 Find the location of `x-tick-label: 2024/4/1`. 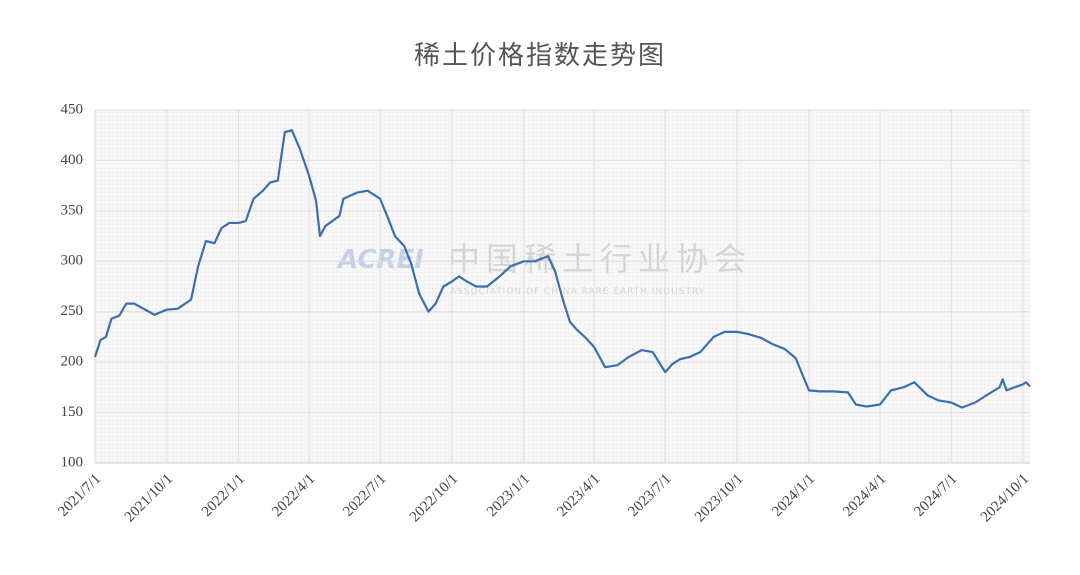

x-tick-label: 2024/4/1 is located at coordinates (864, 495).